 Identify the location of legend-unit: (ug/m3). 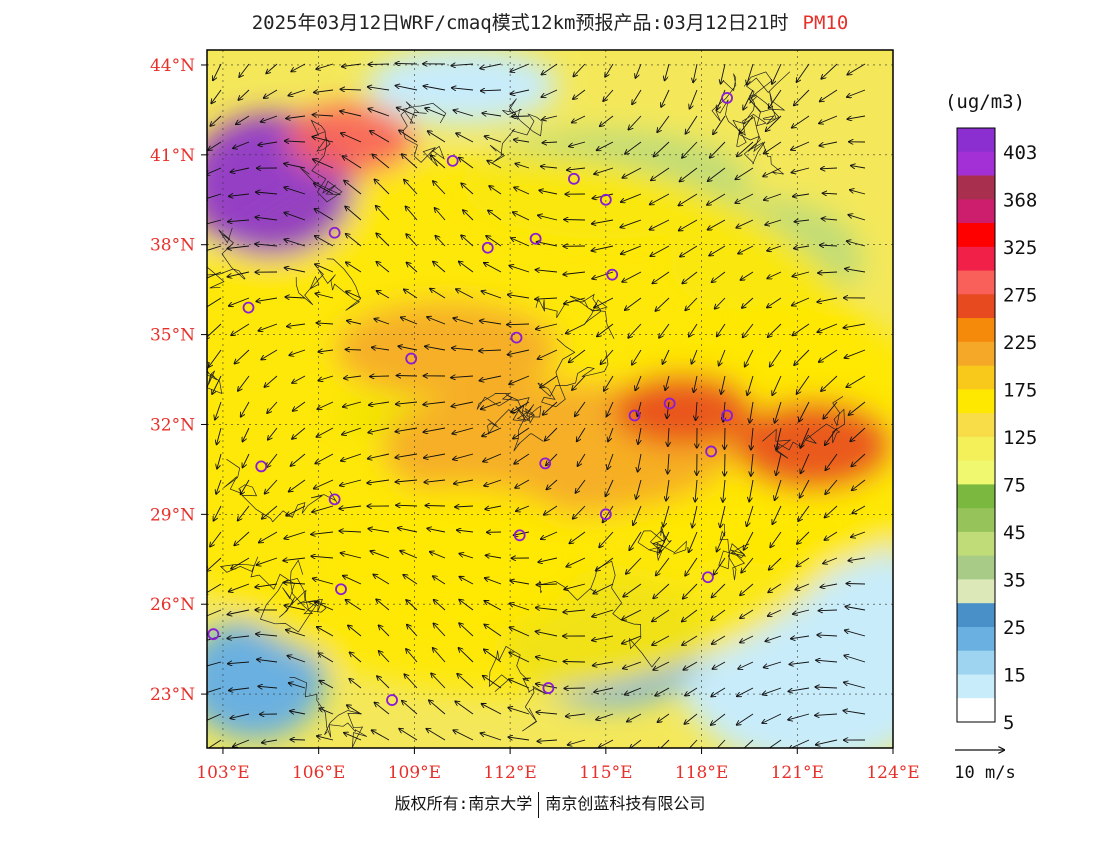
(985, 102).